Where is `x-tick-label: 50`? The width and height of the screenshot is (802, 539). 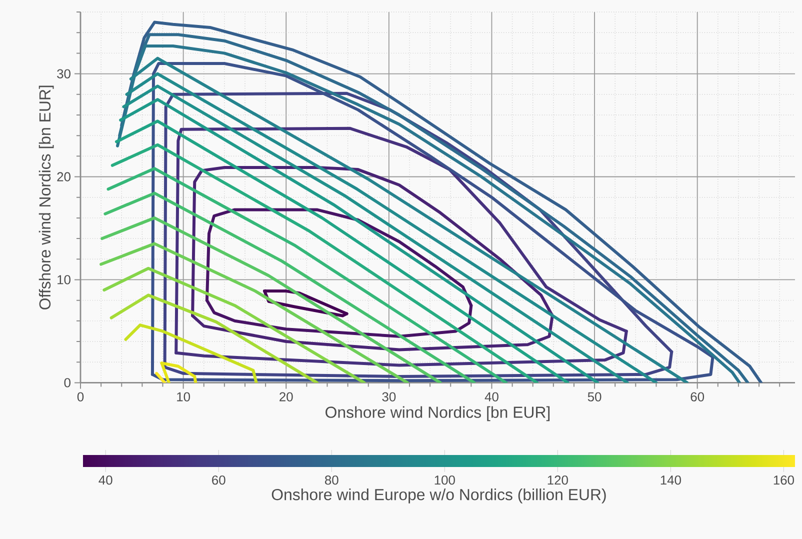 x-tick-label: 50 is located at coordinates (595, 397).